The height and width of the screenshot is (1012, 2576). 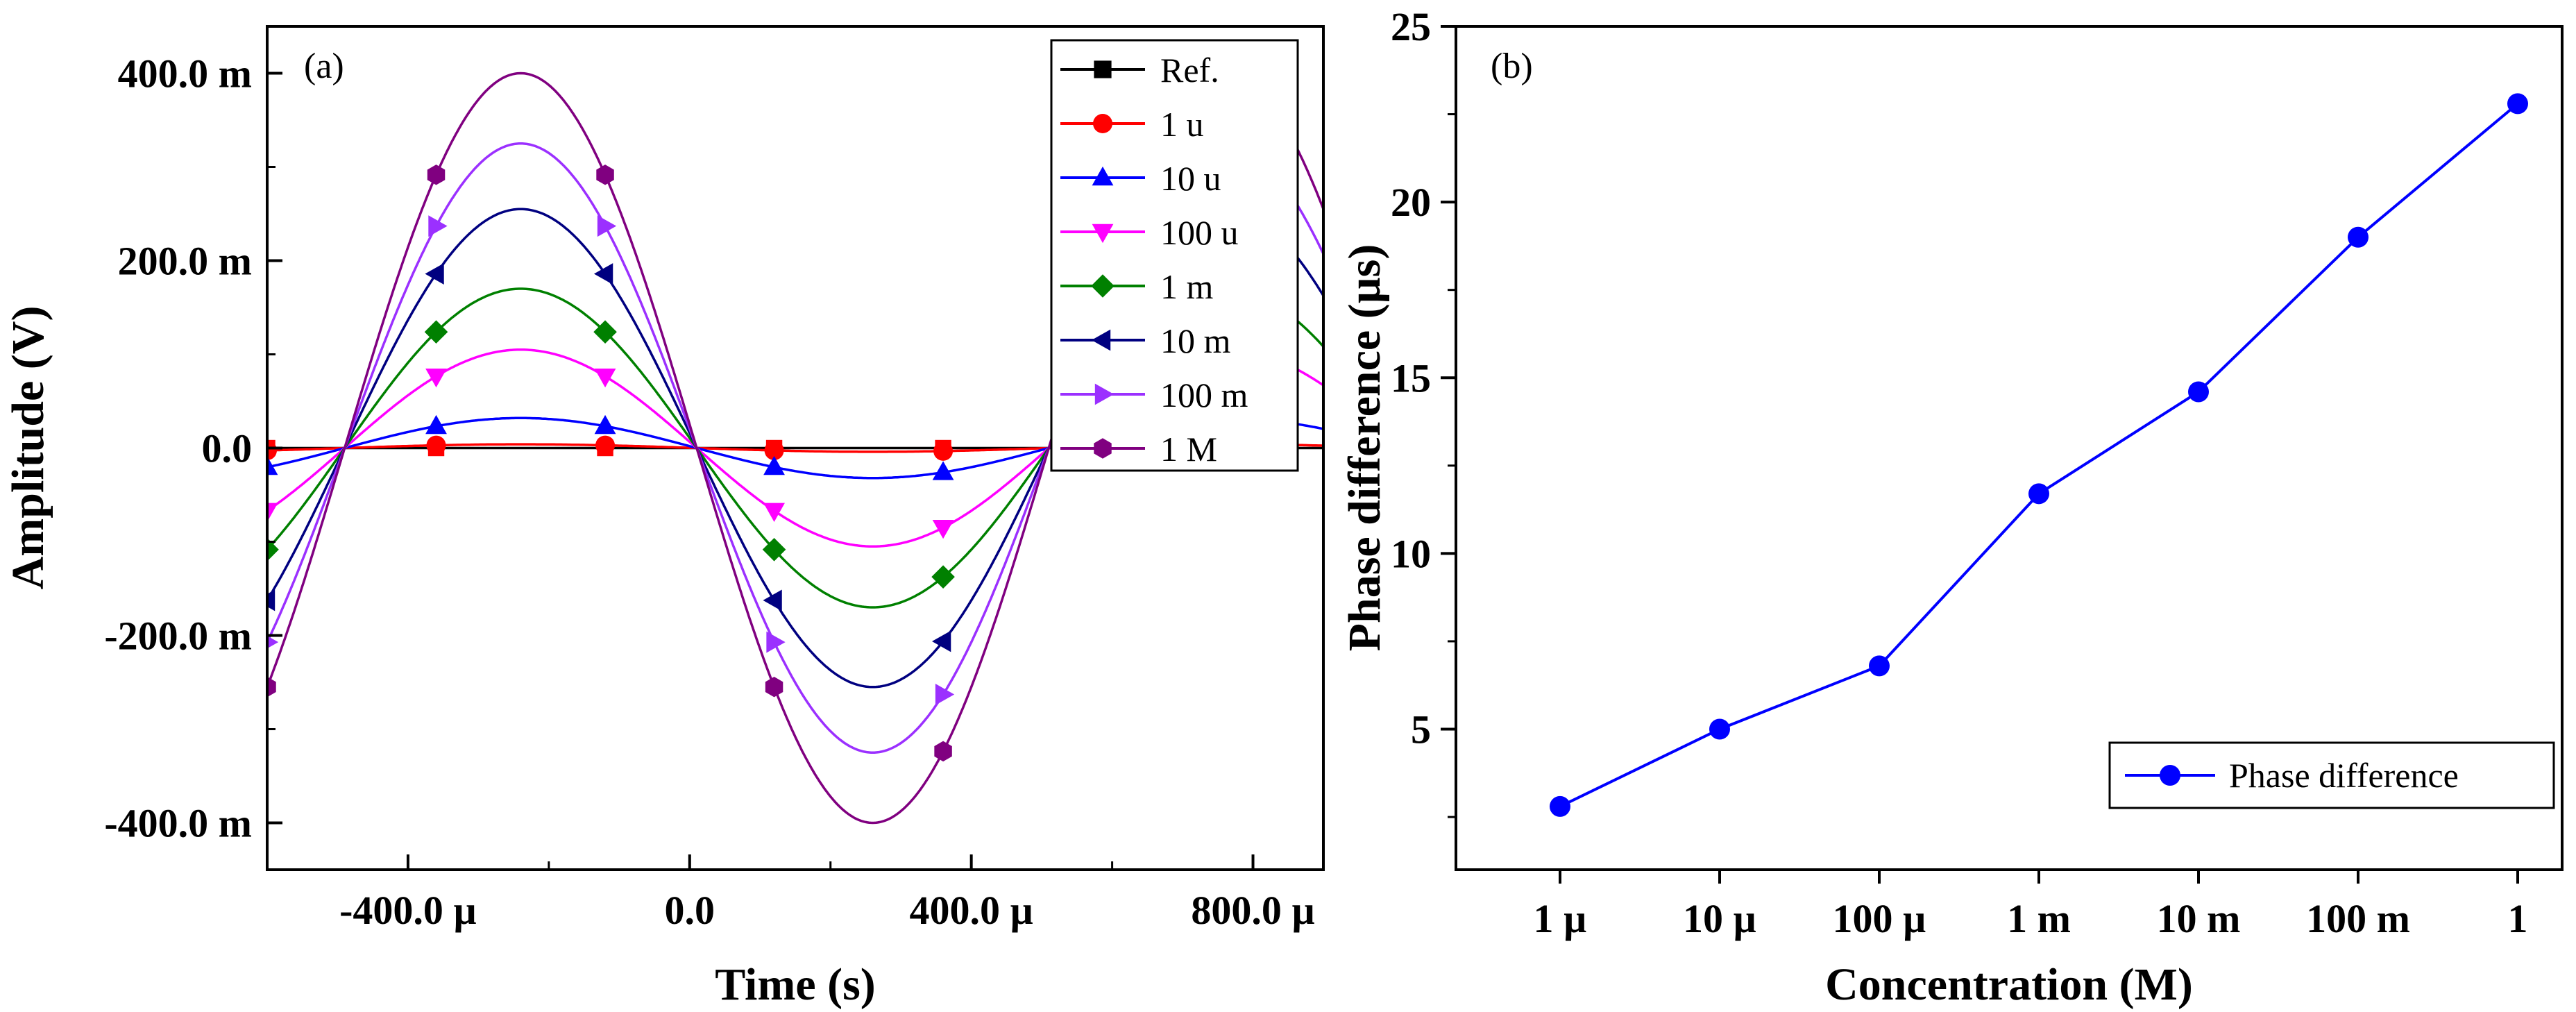 I want to click on b-y-axis-title: Phase difference (µs), so click(x=1364, y=448).